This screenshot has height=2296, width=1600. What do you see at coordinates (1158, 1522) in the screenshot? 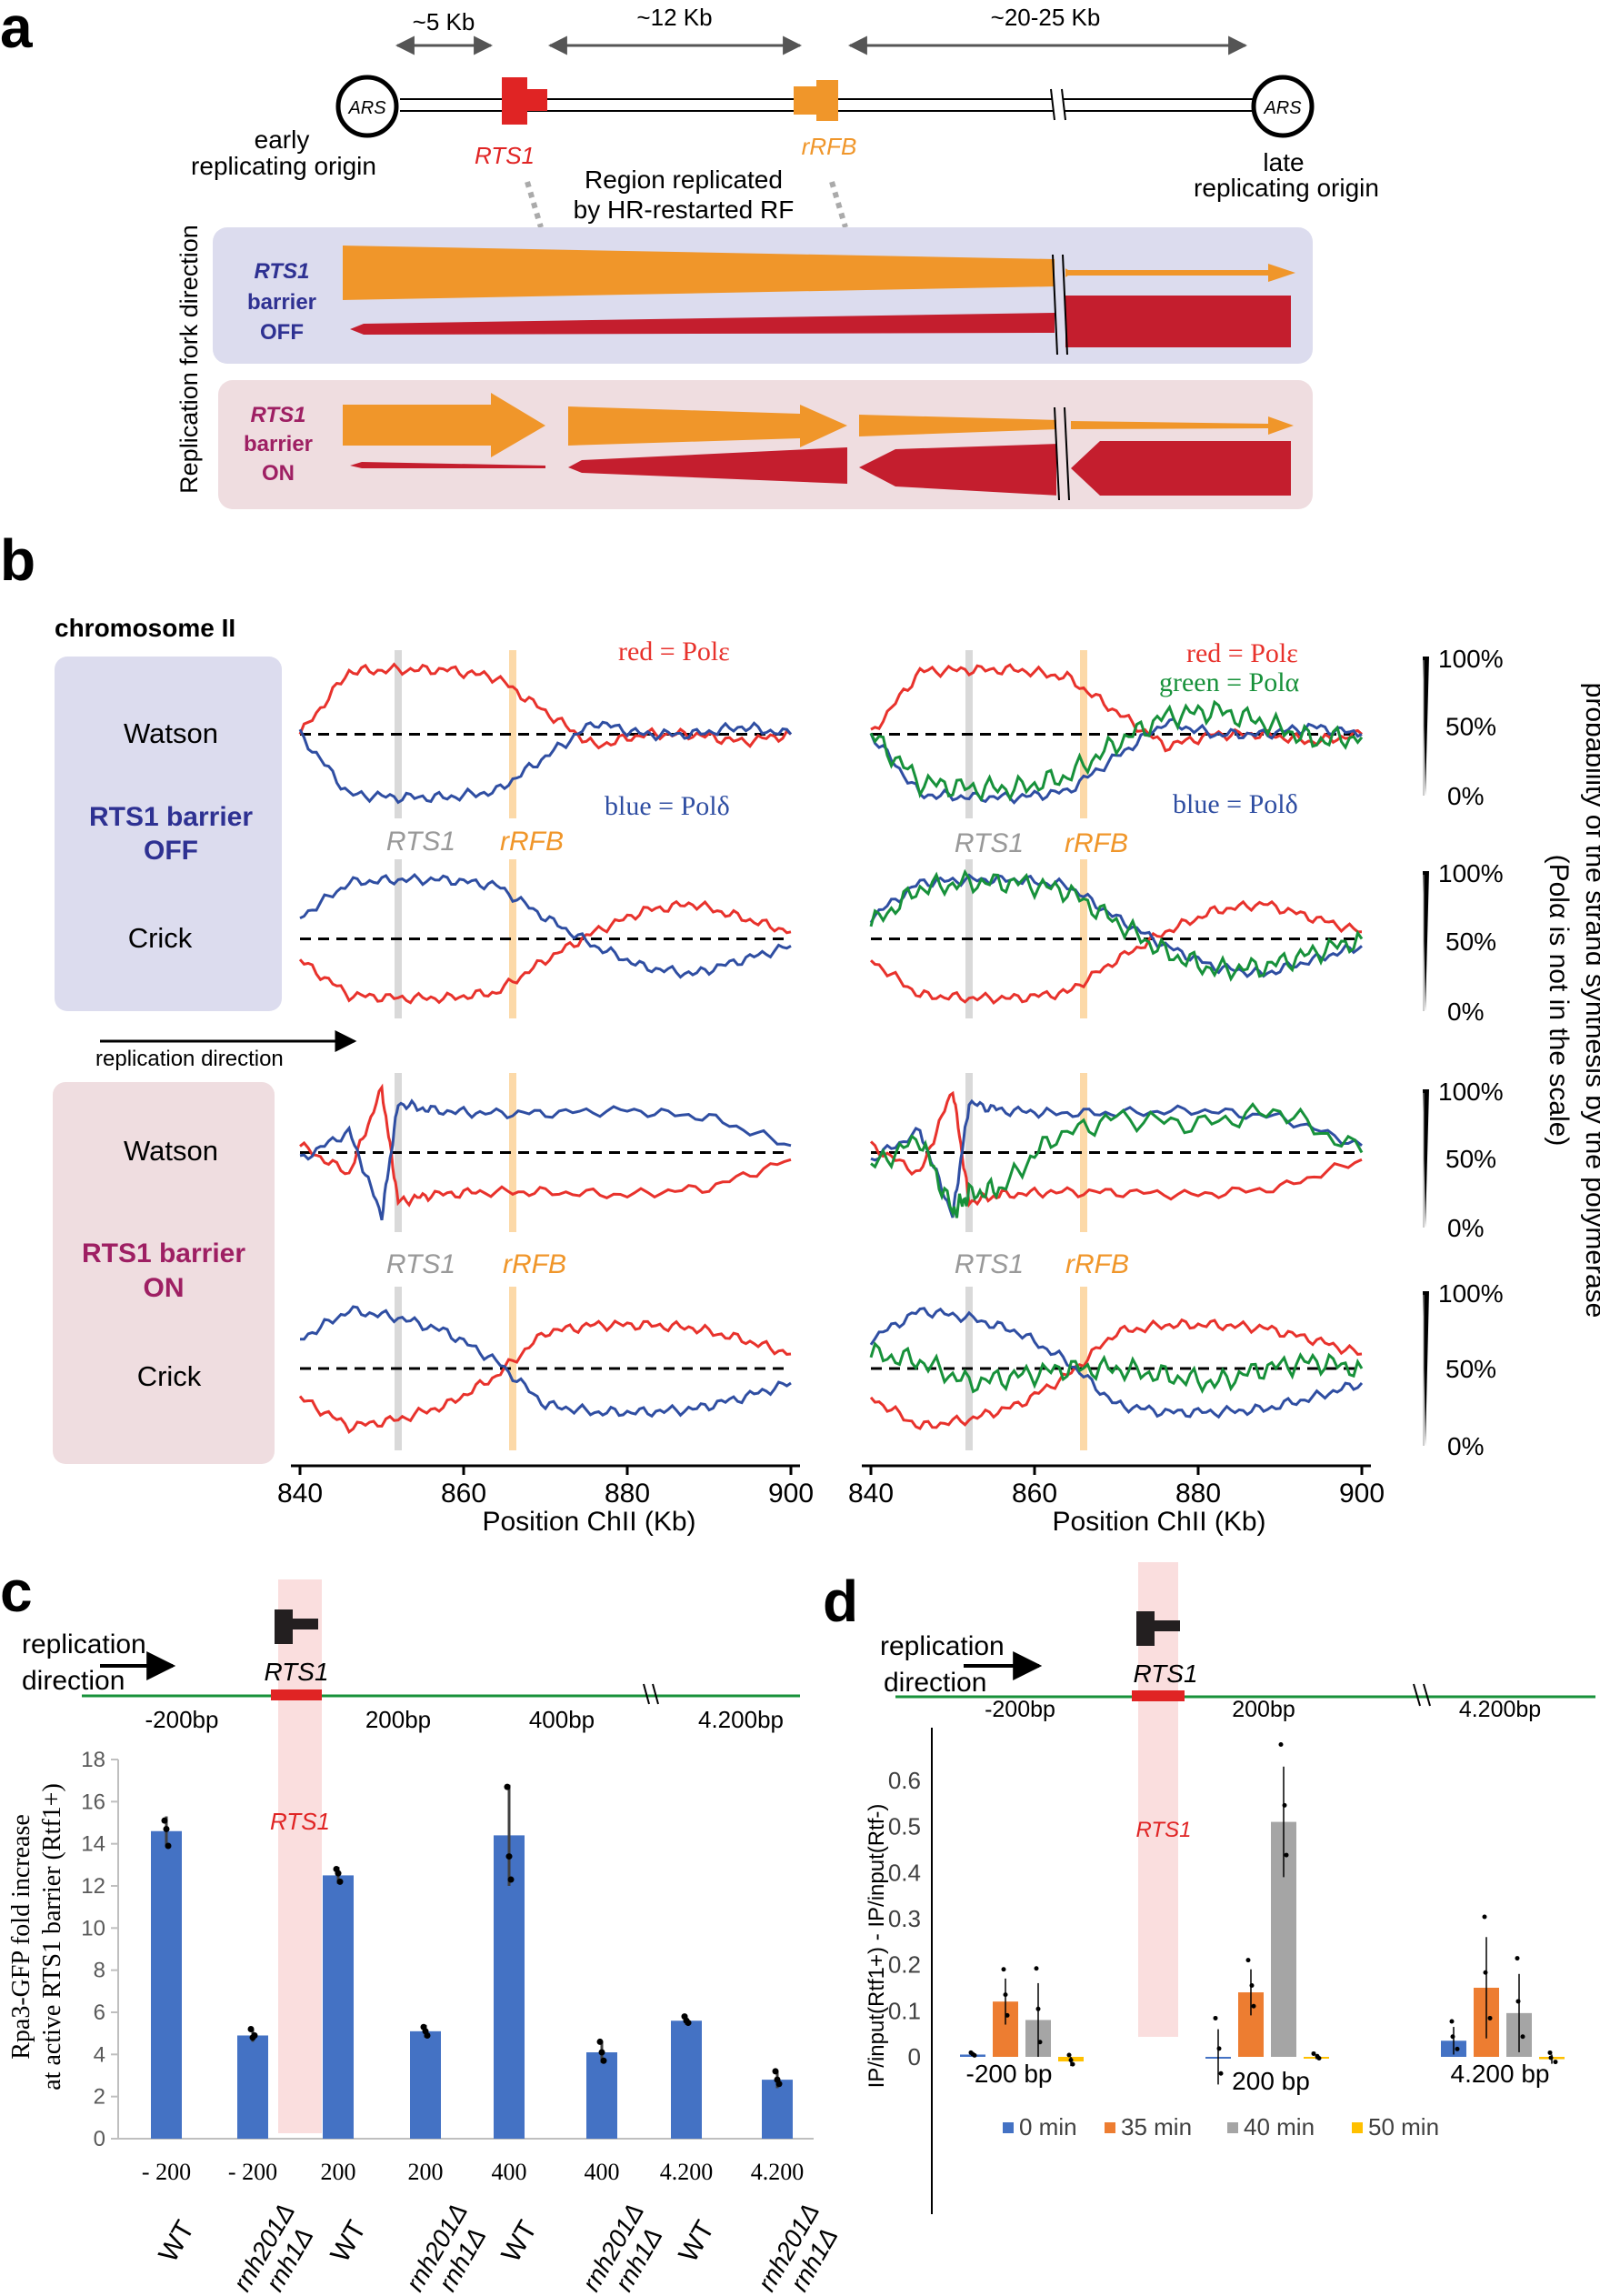
I see `b-xlabel-right: Position ChII (Kb)` at bounding box center [1158, 1522].